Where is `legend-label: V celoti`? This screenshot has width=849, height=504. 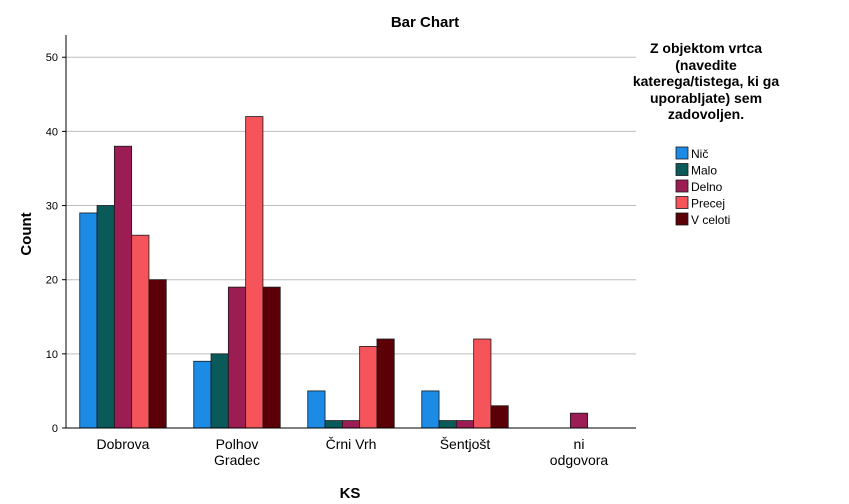 legend-label: V celoti is located at coordinates (710, 220).